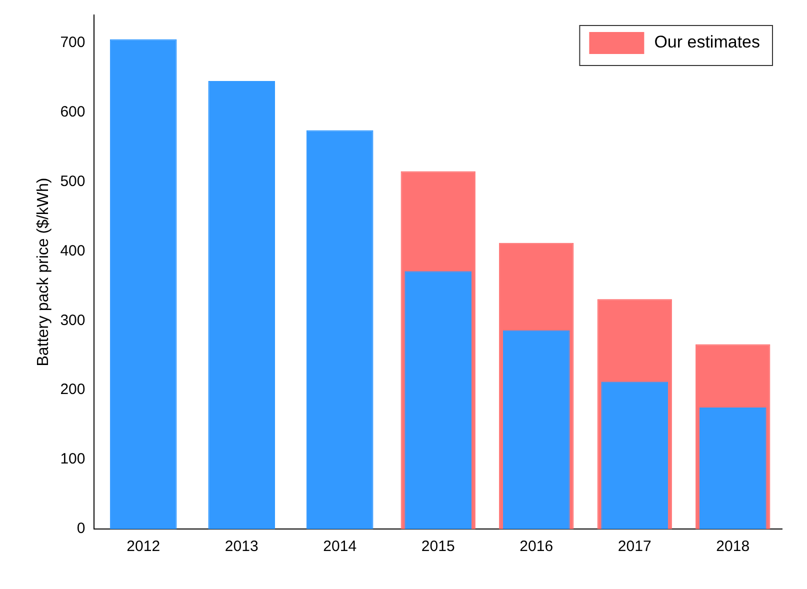  Describe the element at coordinates (73, 42) in the screenshot. I see `y-tick-label: 700` at that location.